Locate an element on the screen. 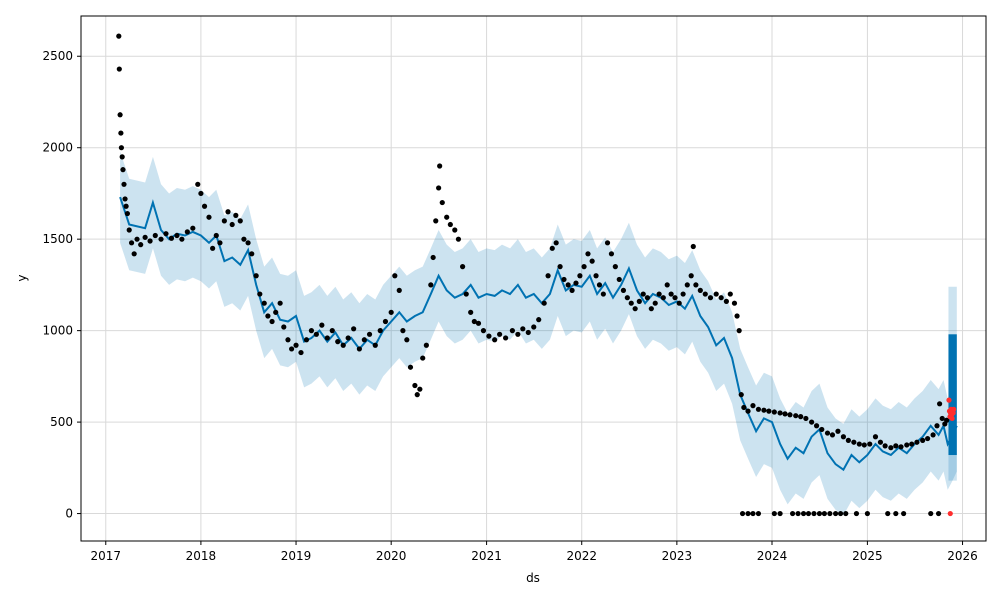 The width and height of the screenshot is (1000, 600). x-tick-layer: 2017 2018 2019 2020 2021 2022 2023 2024 2025 2026 is located at coordinates (534, 552).